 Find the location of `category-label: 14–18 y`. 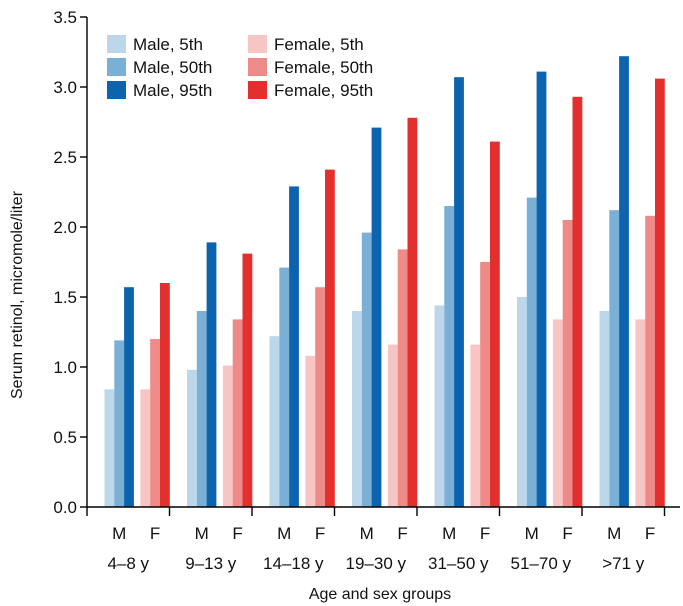

category-label: 14–18 y is located at coordinates (293, 563).